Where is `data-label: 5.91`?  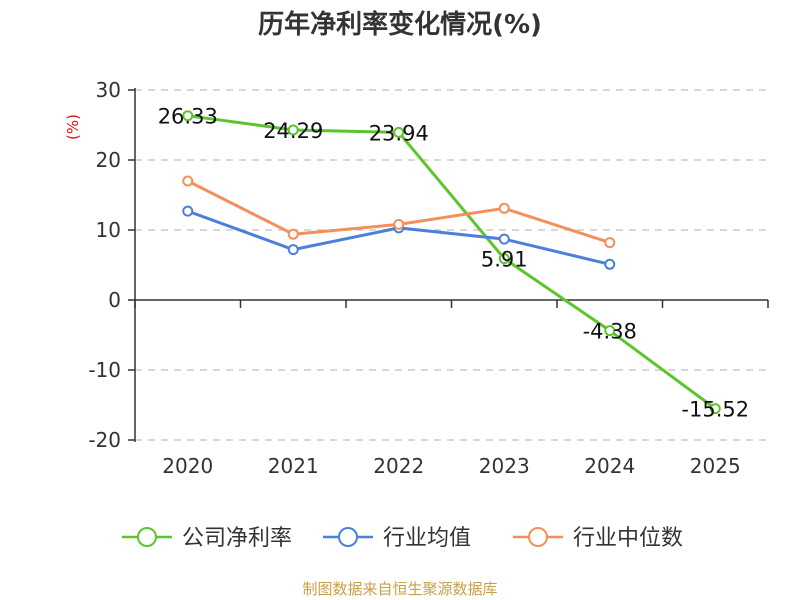
data-label: 5.91 is located at coordinates (504, 260).